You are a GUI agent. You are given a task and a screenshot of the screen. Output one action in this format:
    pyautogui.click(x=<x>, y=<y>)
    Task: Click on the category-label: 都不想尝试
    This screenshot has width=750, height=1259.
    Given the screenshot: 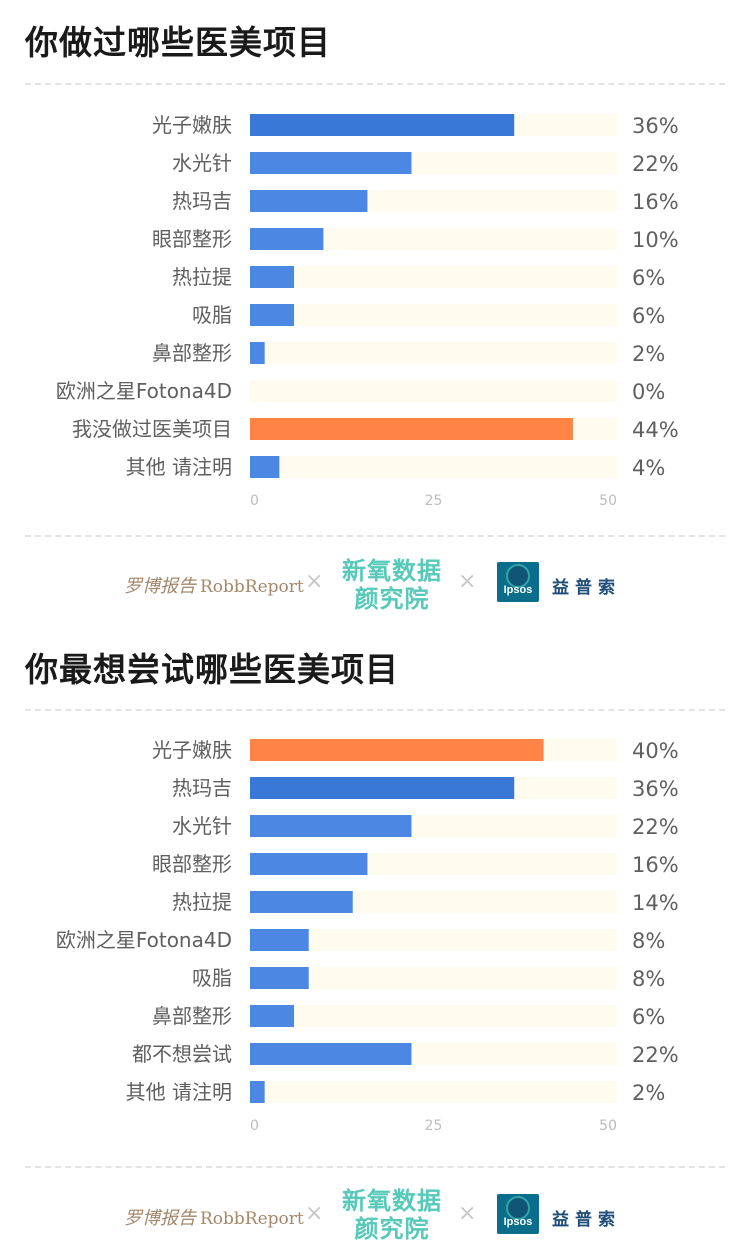 What is the action you would take?
    pyautogui.click(x=182, y=1054)
    